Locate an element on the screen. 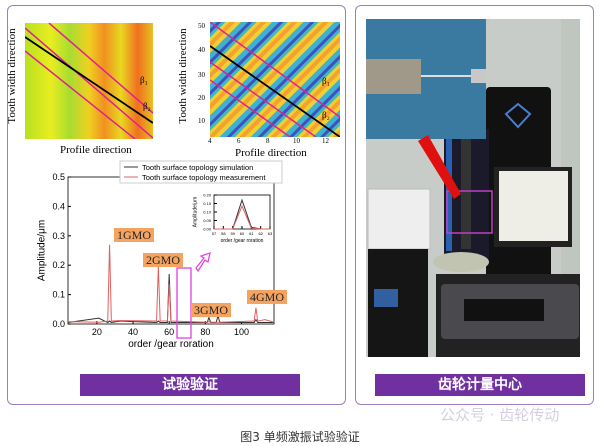 The width and height of the screenshot is (600, 446). figure-caption: 图3 单频激振试验验证 is located at coordinates (300, 437).